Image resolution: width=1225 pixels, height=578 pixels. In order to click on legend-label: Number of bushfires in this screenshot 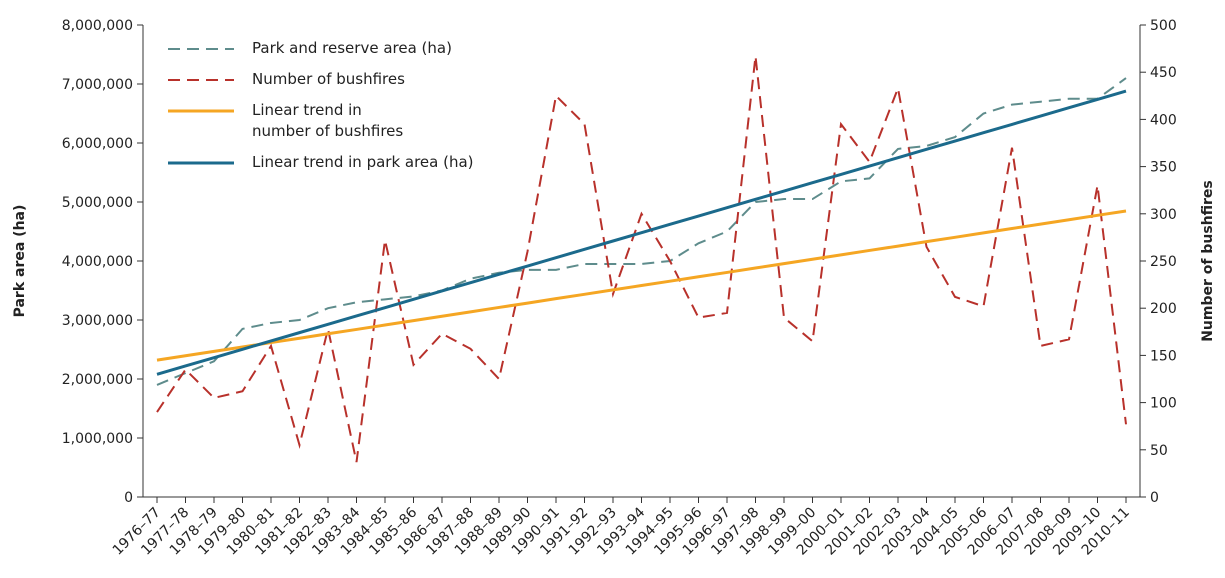, I will do `click(328, 79)`.